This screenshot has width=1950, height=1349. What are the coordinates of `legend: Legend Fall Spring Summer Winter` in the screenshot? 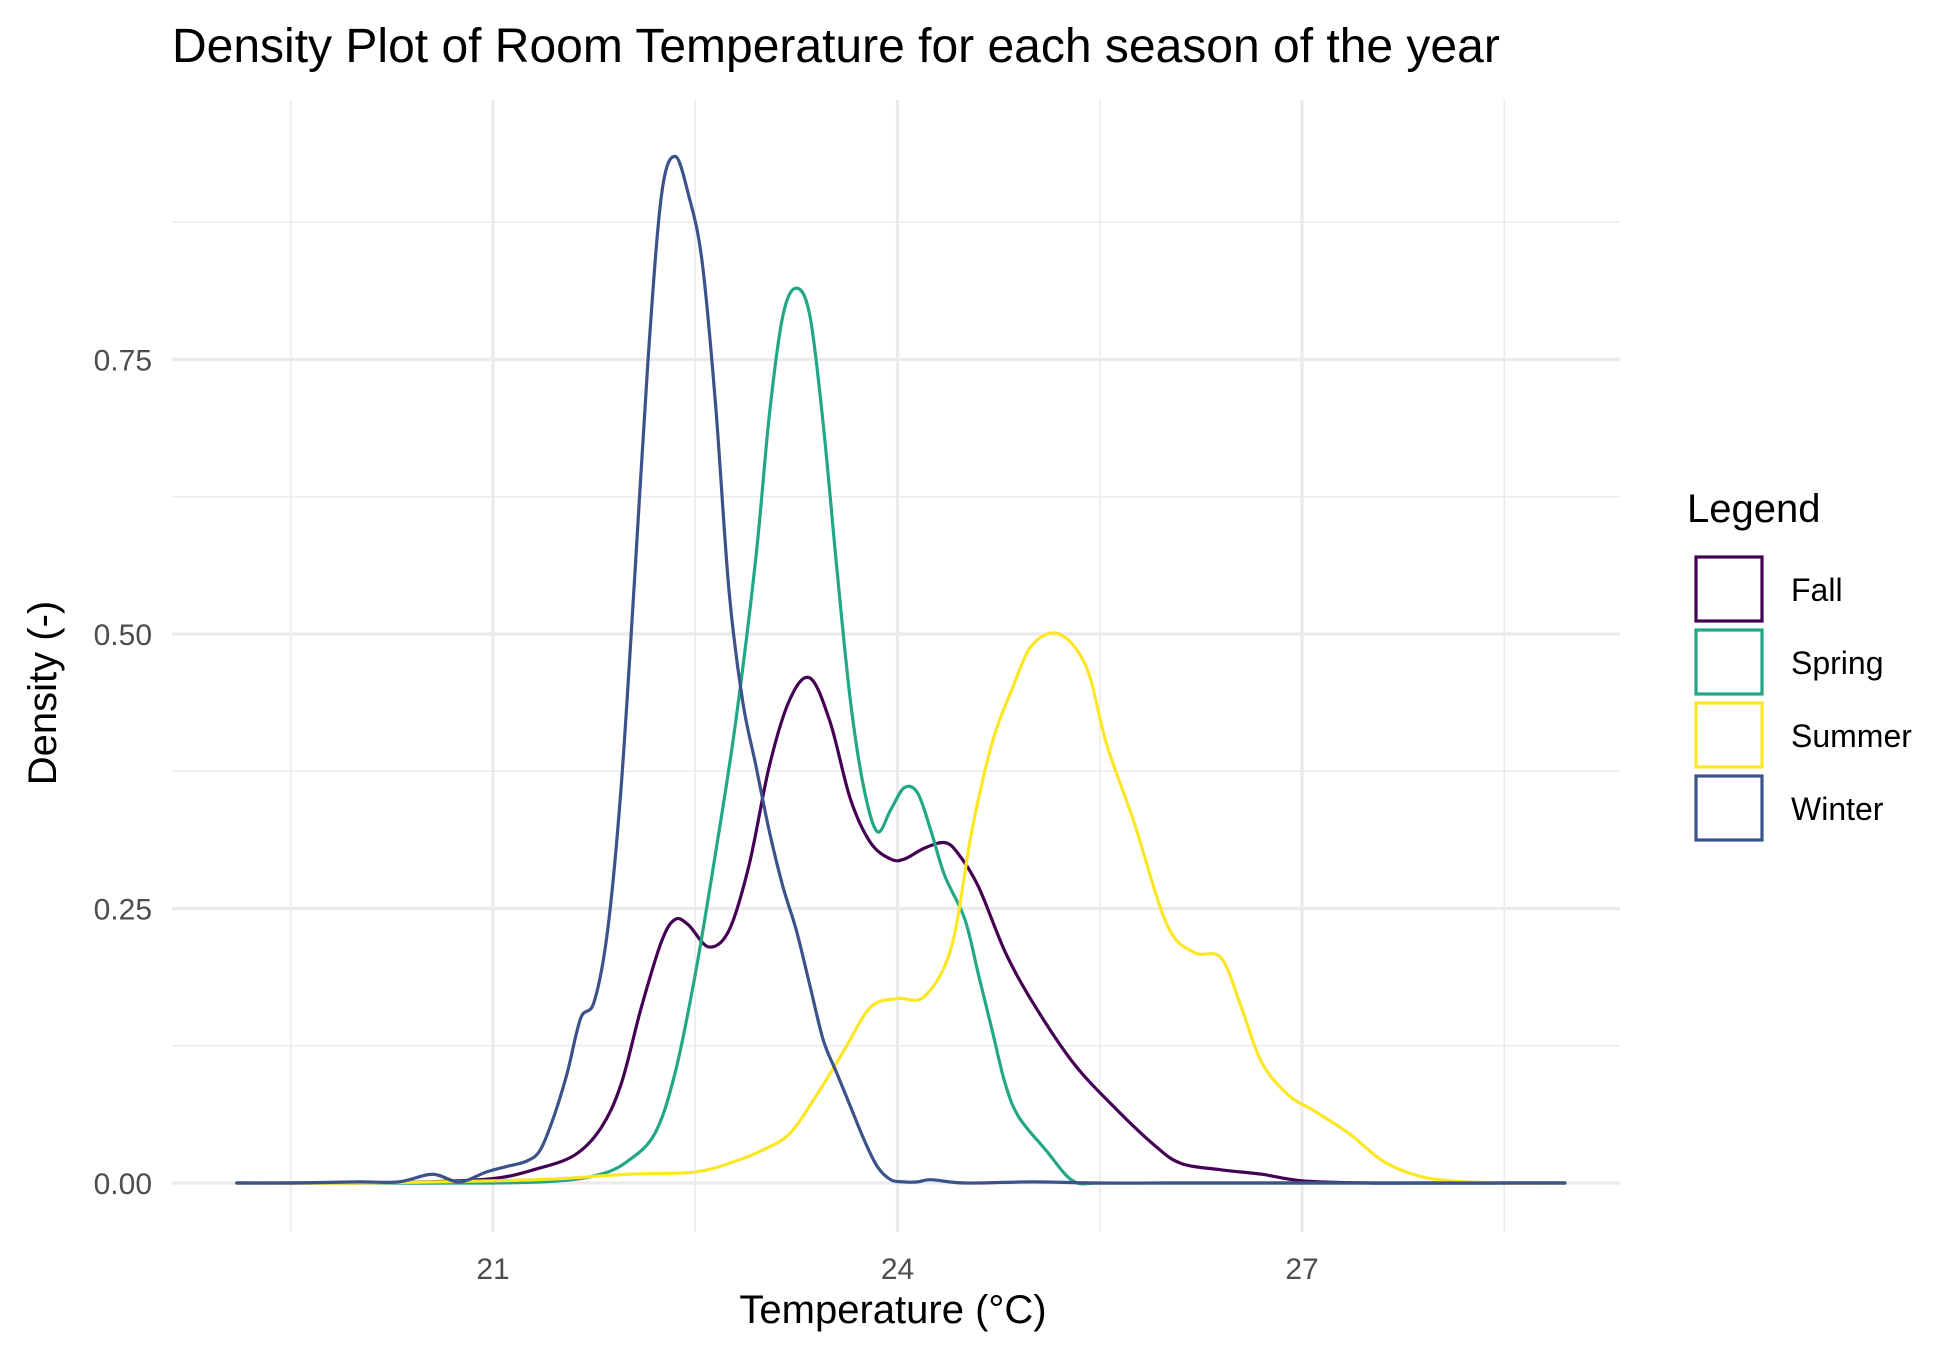 It's located at (1799, 664).